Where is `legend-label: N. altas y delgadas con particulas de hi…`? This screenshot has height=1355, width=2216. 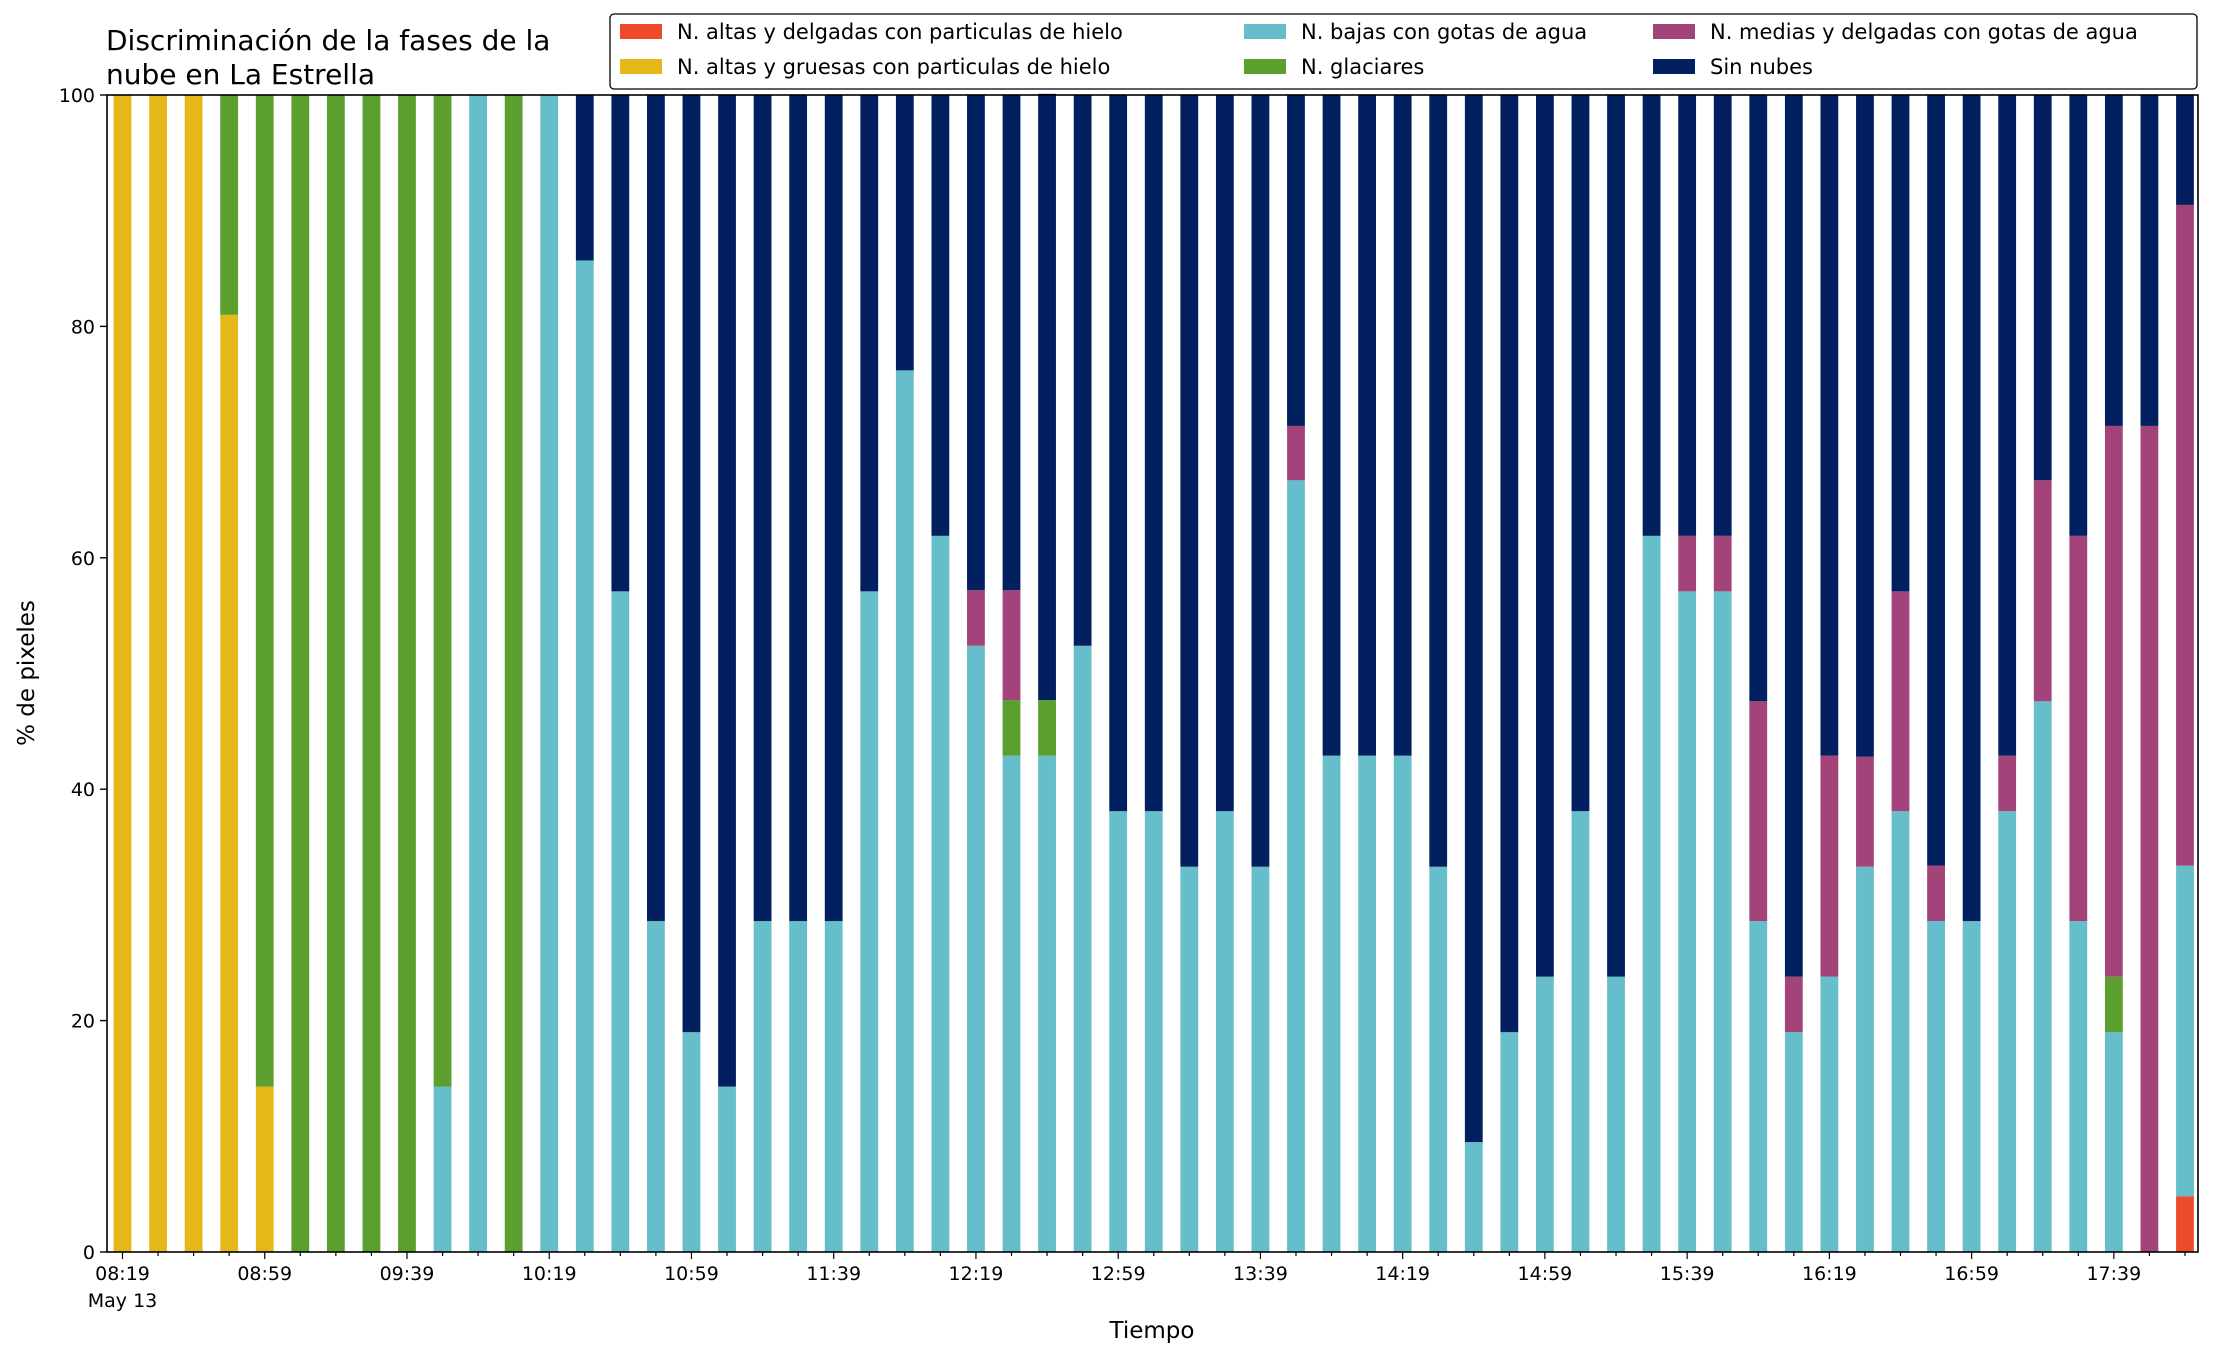
legend-label: N. altas y delgadas con particulas de hi… is located at coordinates (900, 32).